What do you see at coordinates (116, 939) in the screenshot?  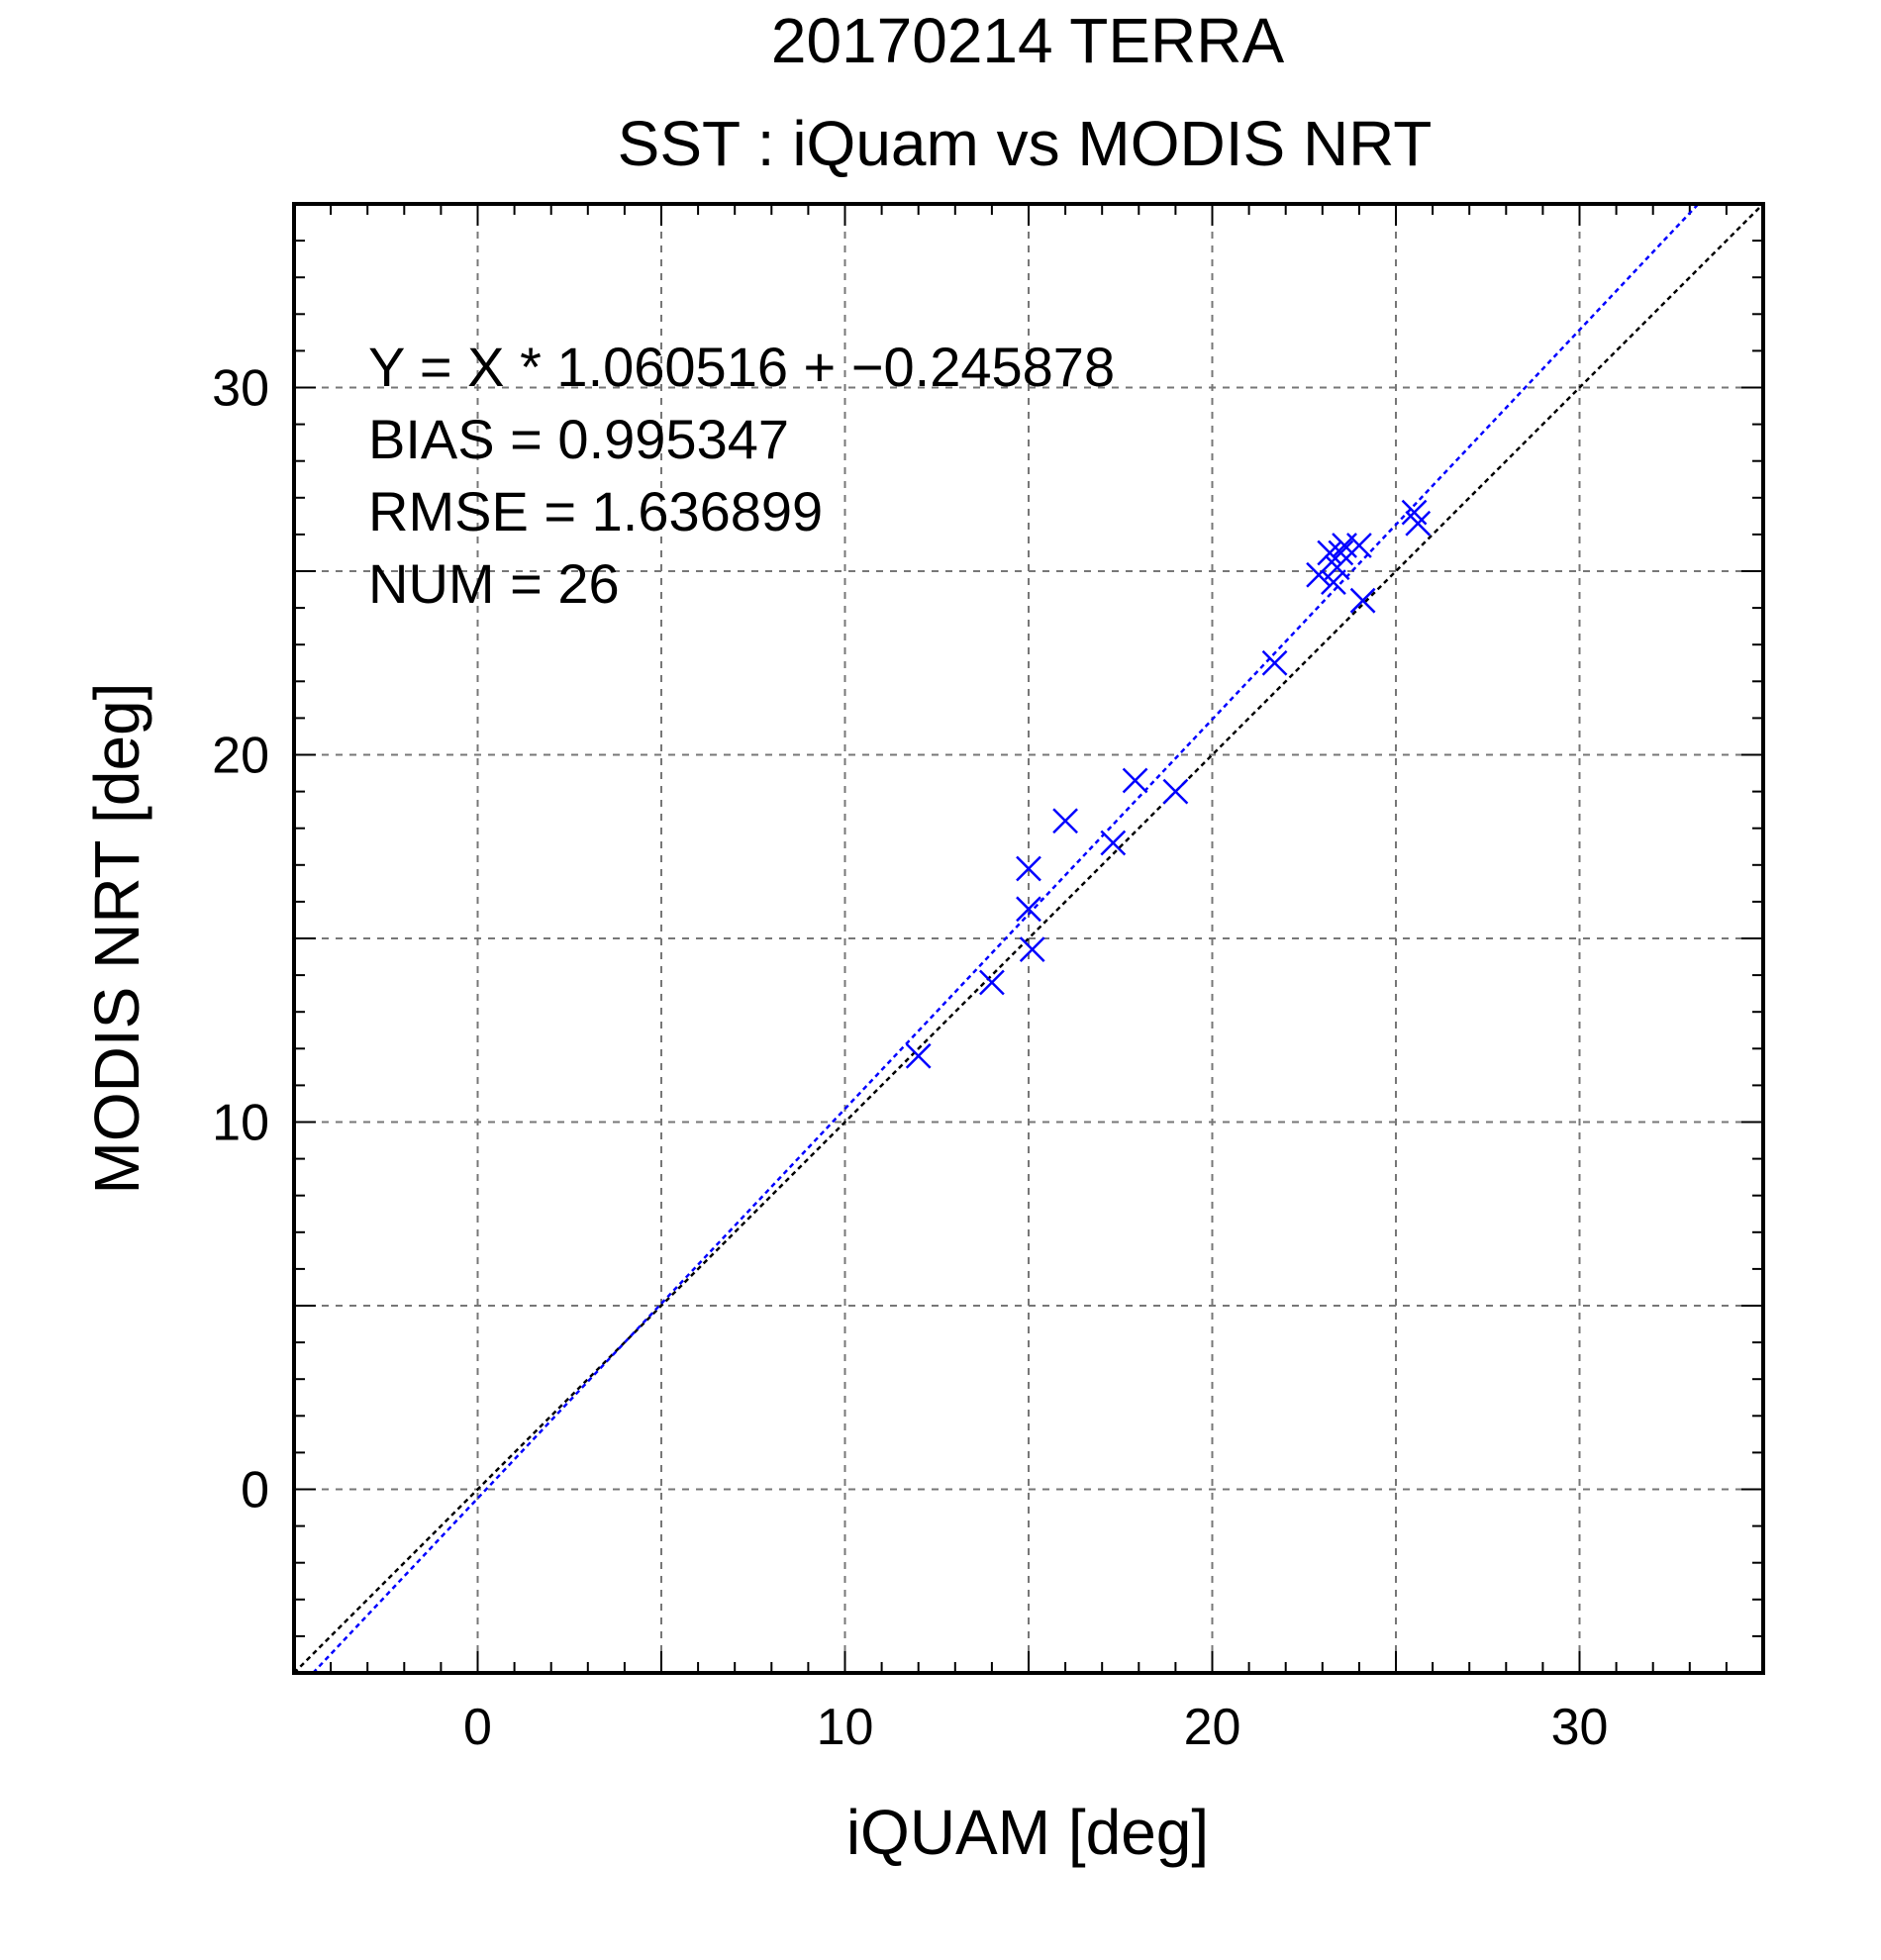 I see `y-axis-label: MODIS NRT [deg]` at bounding box center [116, 939].